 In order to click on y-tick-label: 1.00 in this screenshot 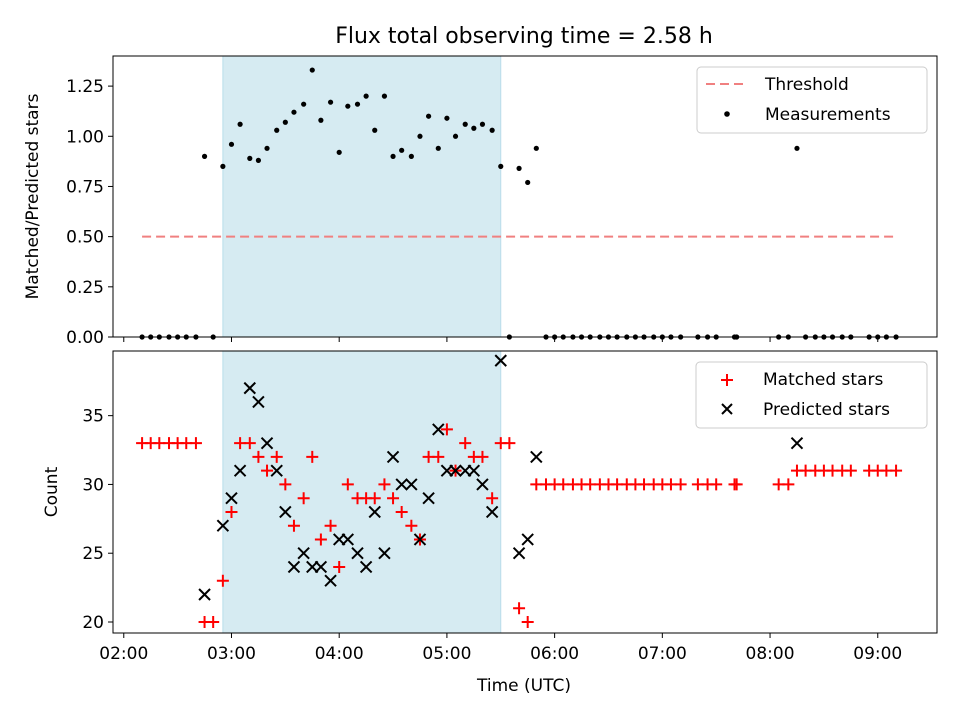, I will do `click(85, 137)`.